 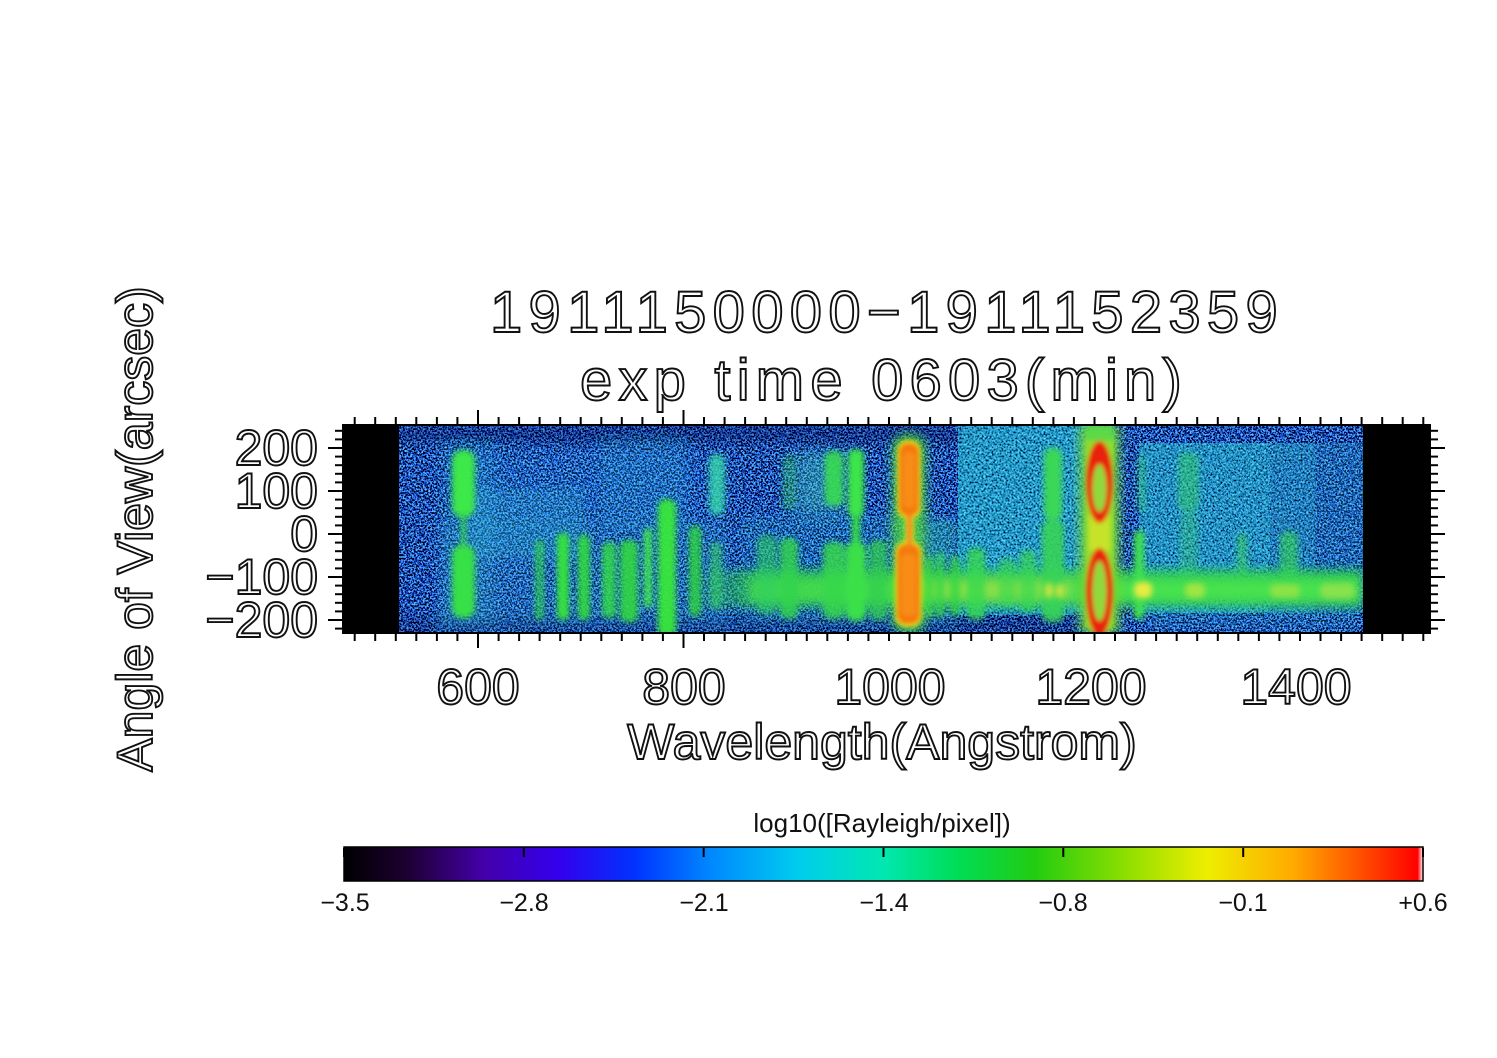 I want to click on svg-text: 800, so click(x=683, y=687).